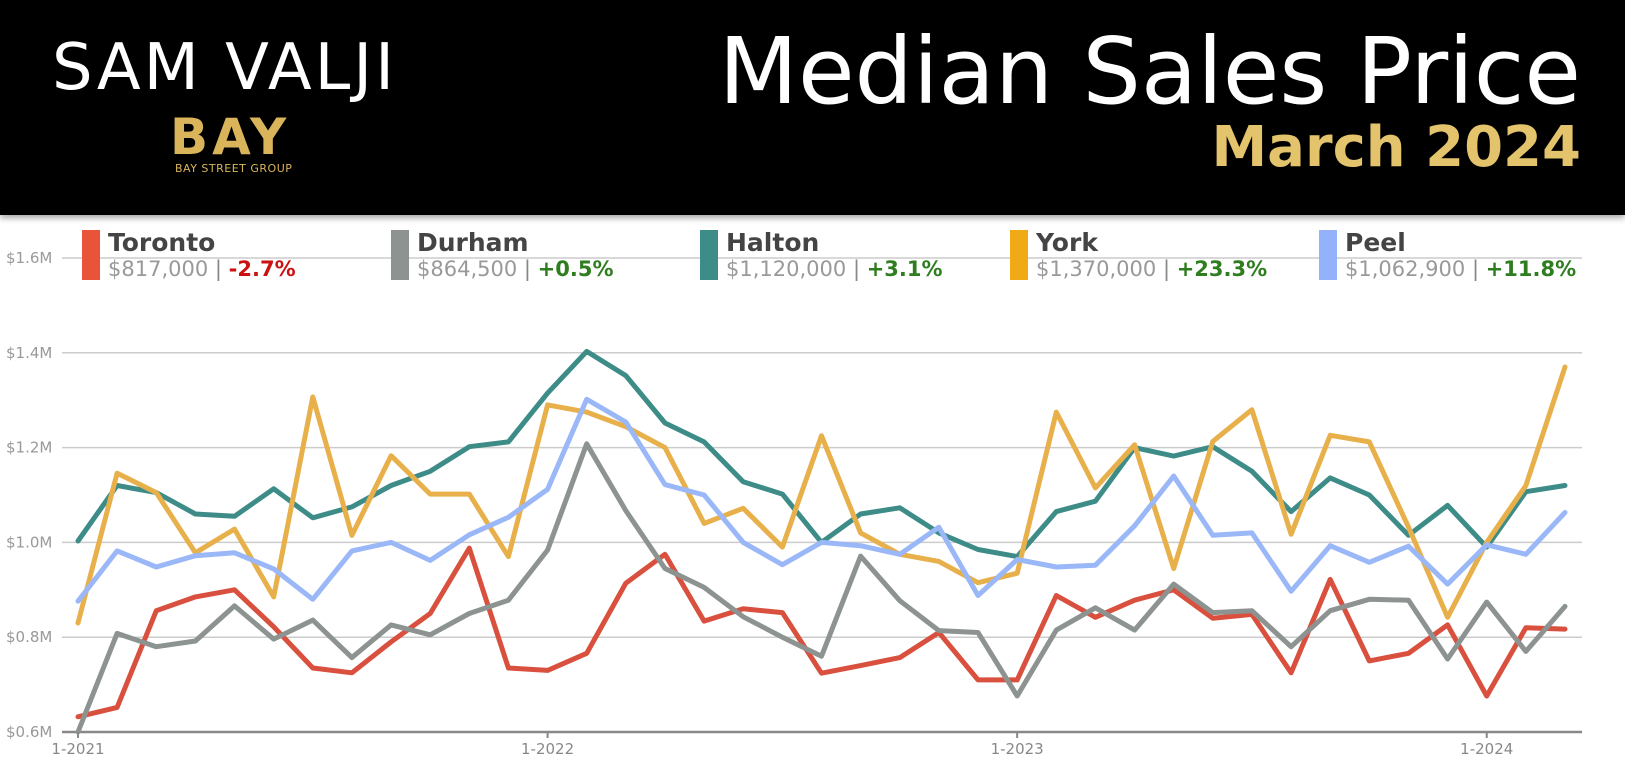 Image resolution: width=1625 pixels, height=767 pixels. What do you see at coordinates (29, 448) in the screenshot?
I see `y-tick-label: $1.2M` at bounding box center [29, 448].